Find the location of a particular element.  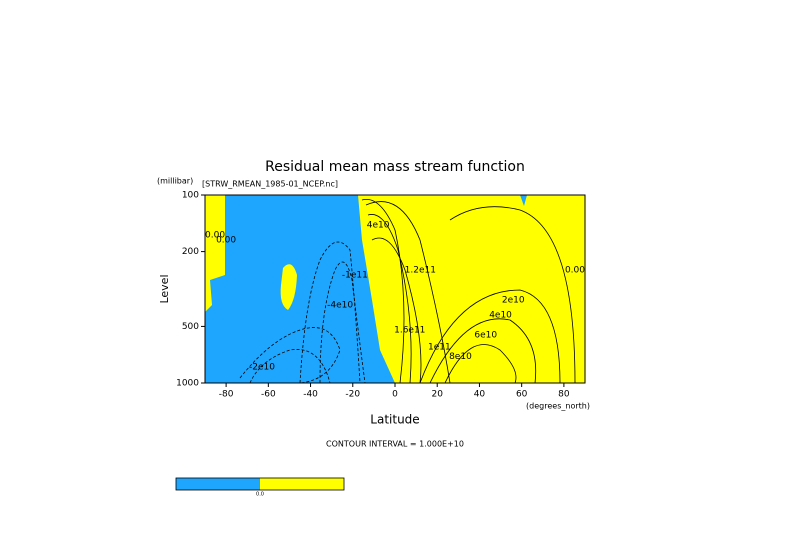

subtitle: [STRW_RMEAN_1985-01_NCEP.nc] is located at coordinates (270, 184).